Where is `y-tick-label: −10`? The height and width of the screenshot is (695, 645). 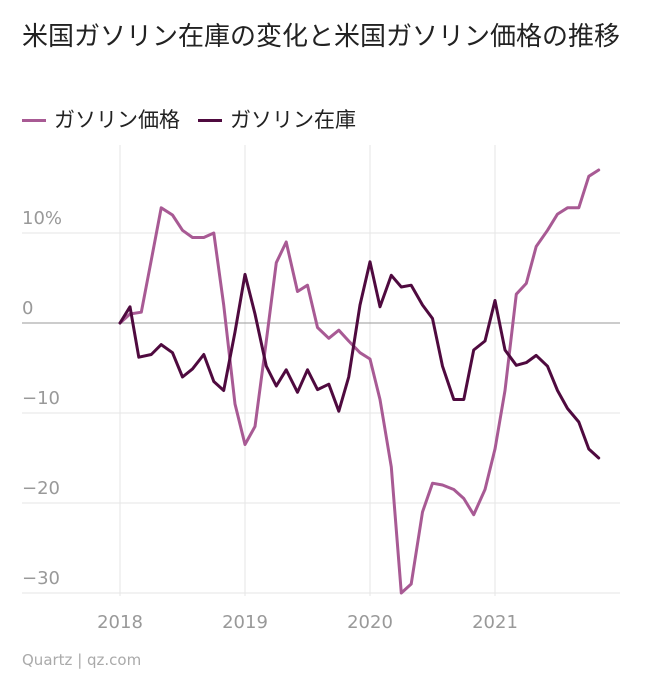 y-tick-label: −10 is located at coordinates (41, 398).